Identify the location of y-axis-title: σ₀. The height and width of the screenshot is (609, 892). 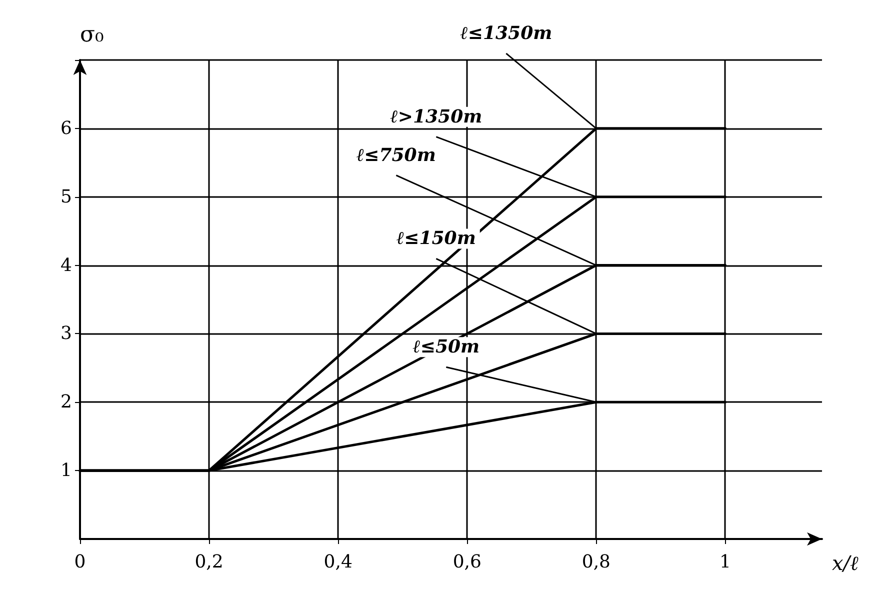
(92, 35).